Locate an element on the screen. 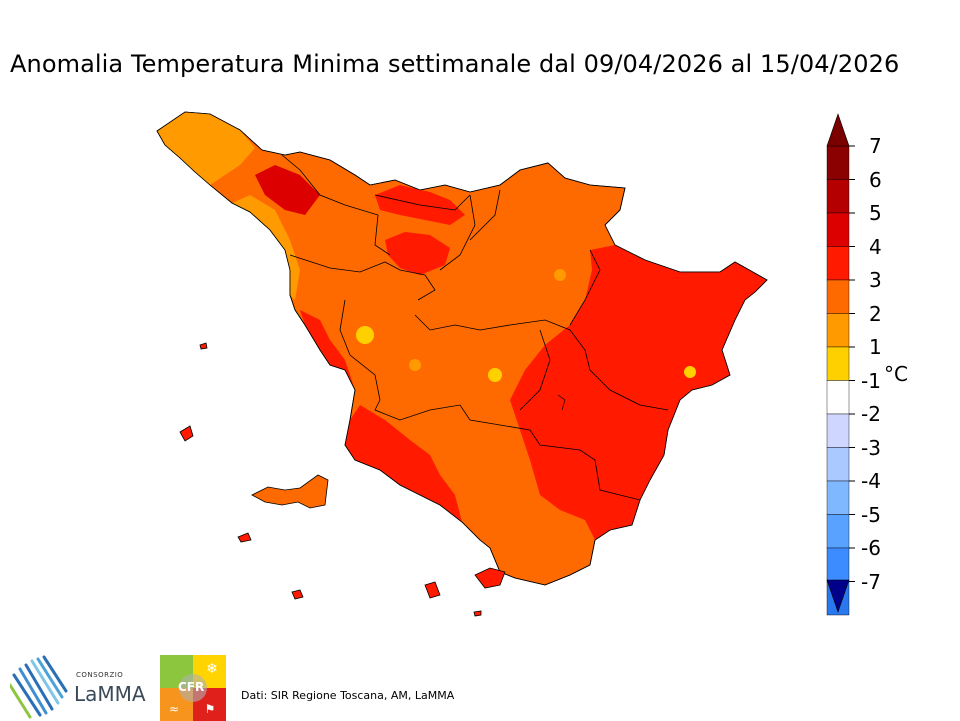 The image size is (960, 721). island-giglio is located at coordinates (432, 590).